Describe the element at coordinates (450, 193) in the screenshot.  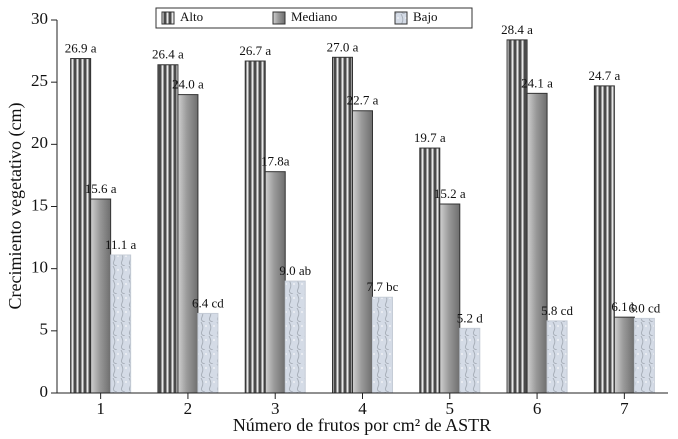
I see `value-label: 15.2 a` at that location.